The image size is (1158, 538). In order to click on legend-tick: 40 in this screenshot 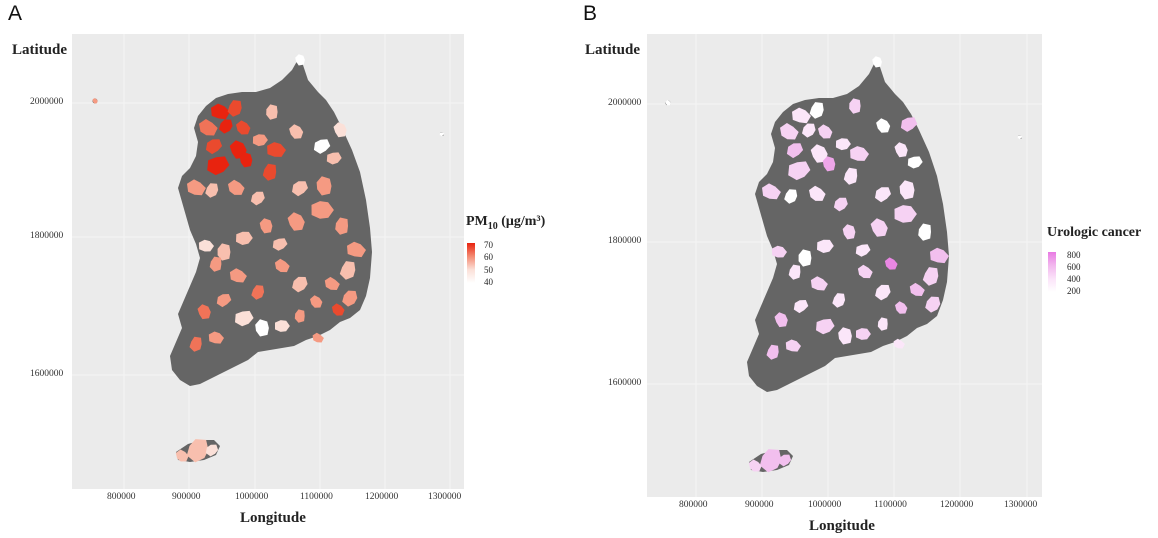, I will do `click(488, 282)`.